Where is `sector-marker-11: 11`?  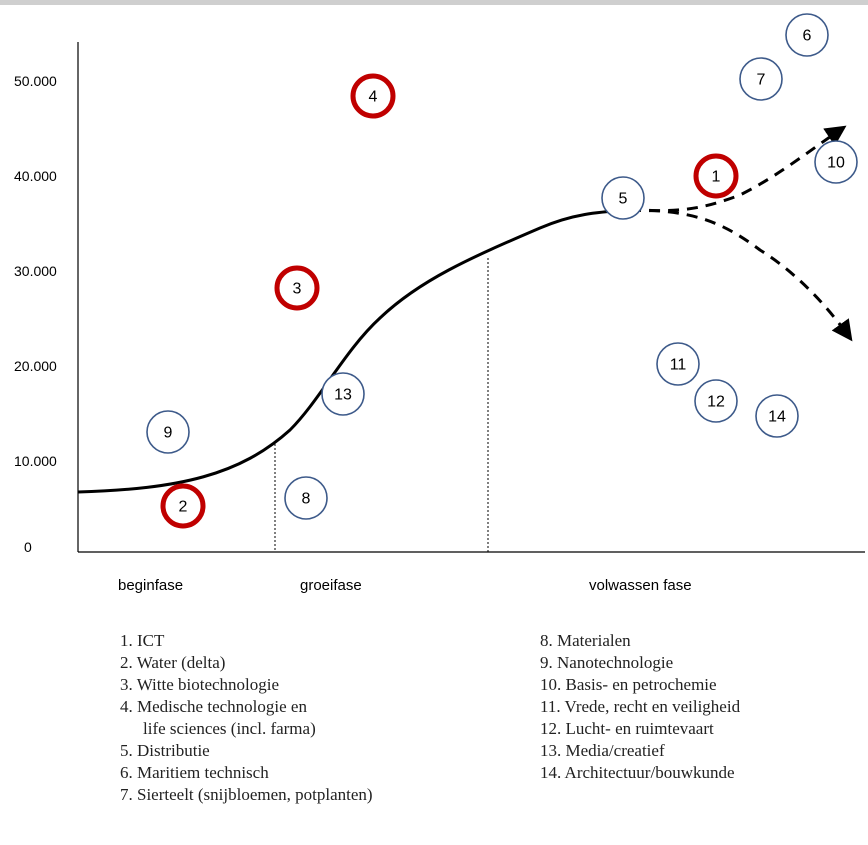
sector-marker-11: 11 is located at coordinates (678, 364).